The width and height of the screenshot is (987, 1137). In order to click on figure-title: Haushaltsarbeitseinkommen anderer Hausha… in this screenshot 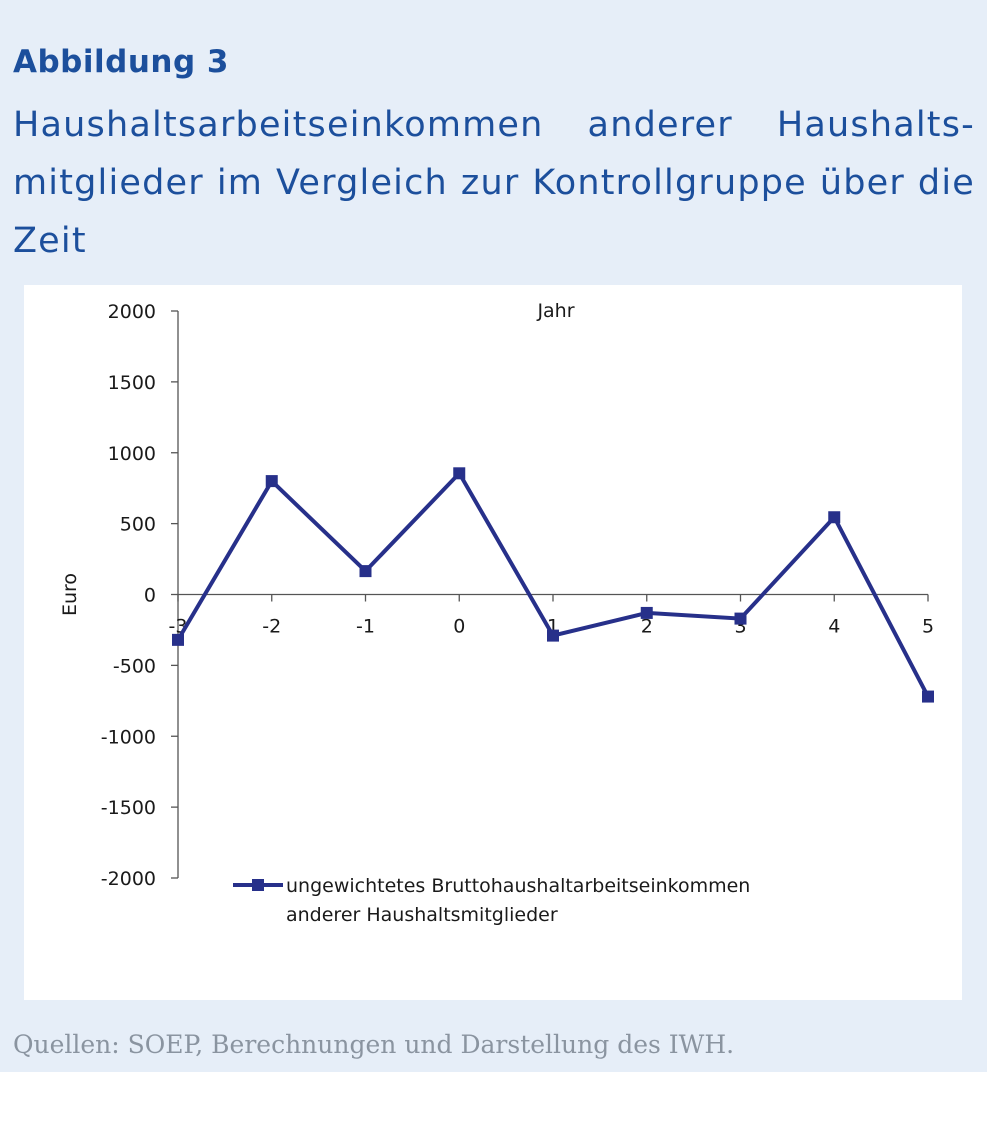, I will do `click(494, 183)`.